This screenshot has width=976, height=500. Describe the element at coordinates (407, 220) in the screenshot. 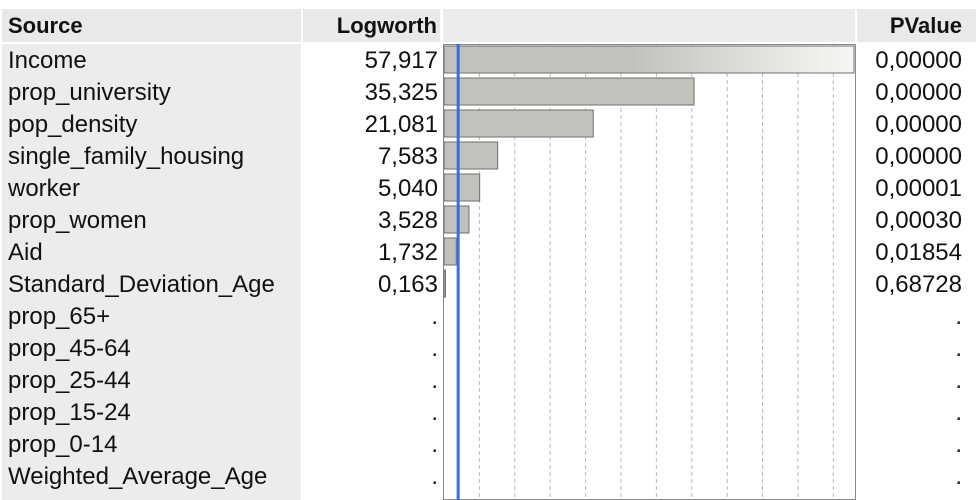

I see `logworth-cell: 3,528` at that location.